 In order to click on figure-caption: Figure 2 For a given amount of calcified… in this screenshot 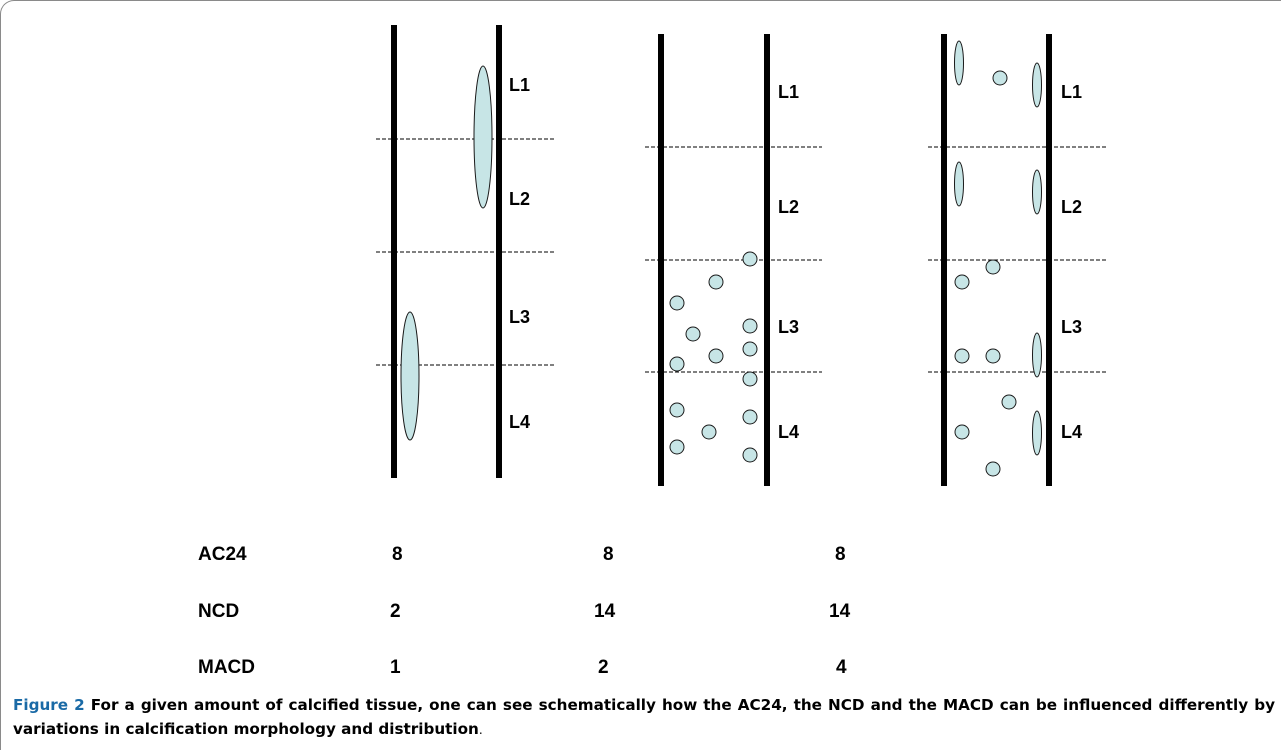, I will do `click(644, 717)`.